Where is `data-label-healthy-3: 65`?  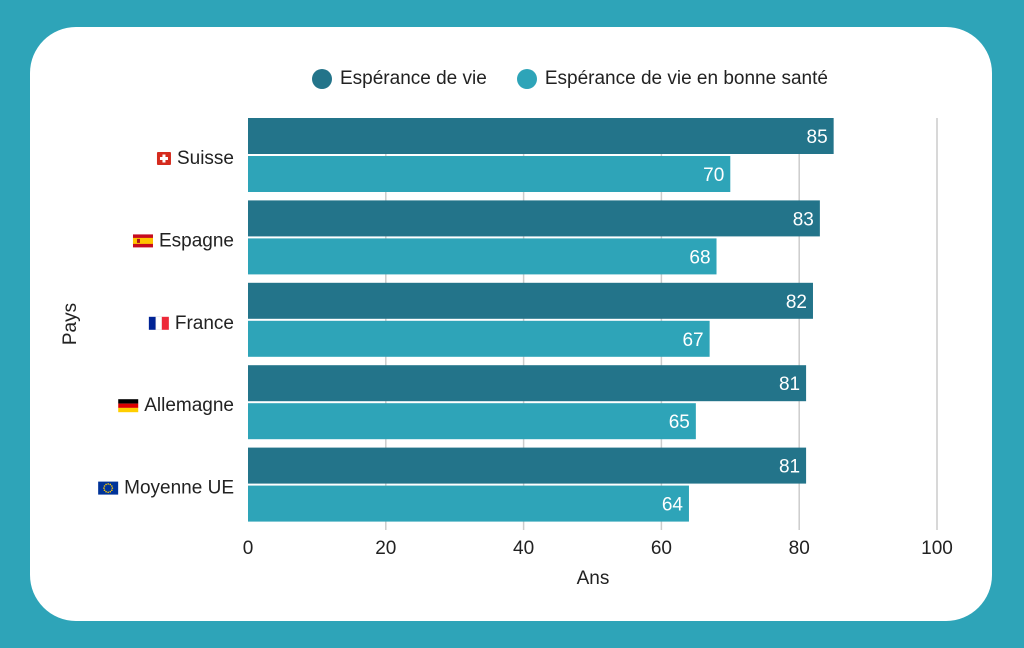
data-label-healthy-3: 65 is located at coordinates (679, 422).